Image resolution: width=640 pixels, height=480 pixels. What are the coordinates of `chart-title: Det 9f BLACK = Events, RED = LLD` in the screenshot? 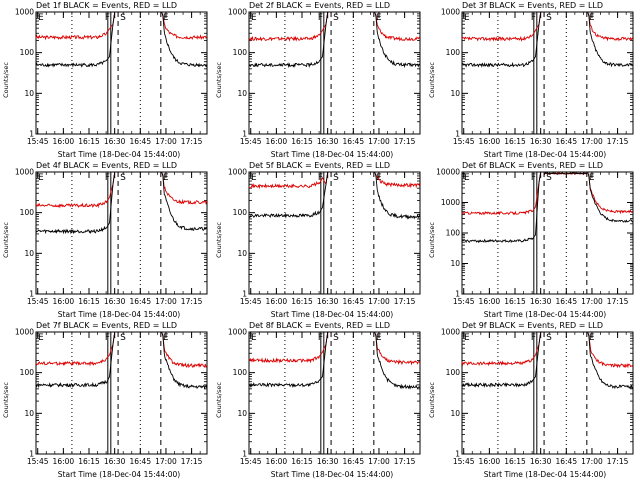 It's located at (532, 325).